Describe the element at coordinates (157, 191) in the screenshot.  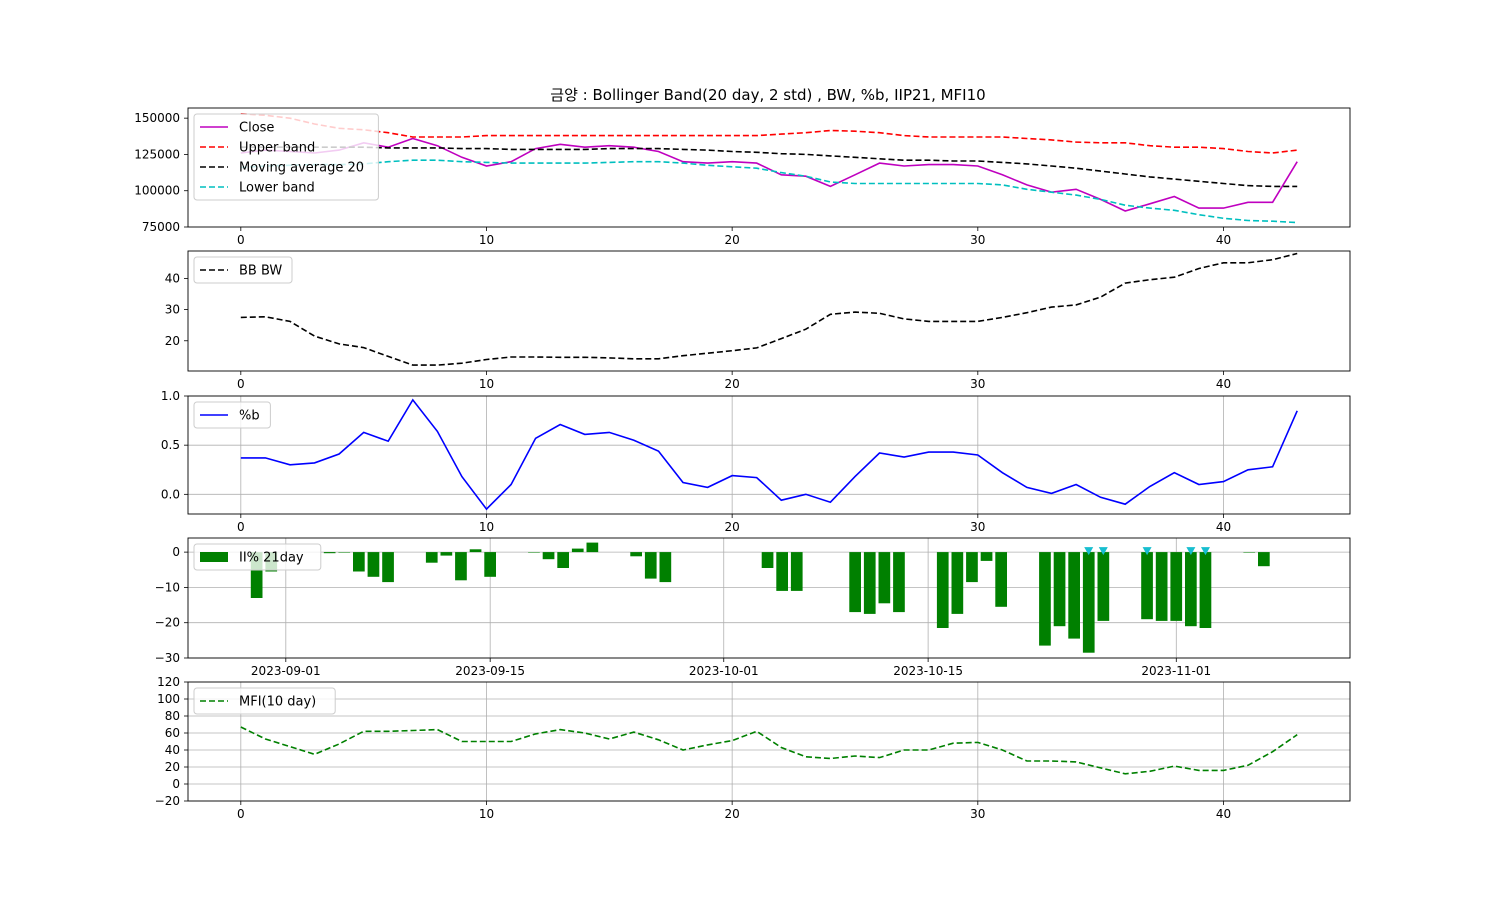
I see `price-ytick-label: 100000` at that location.